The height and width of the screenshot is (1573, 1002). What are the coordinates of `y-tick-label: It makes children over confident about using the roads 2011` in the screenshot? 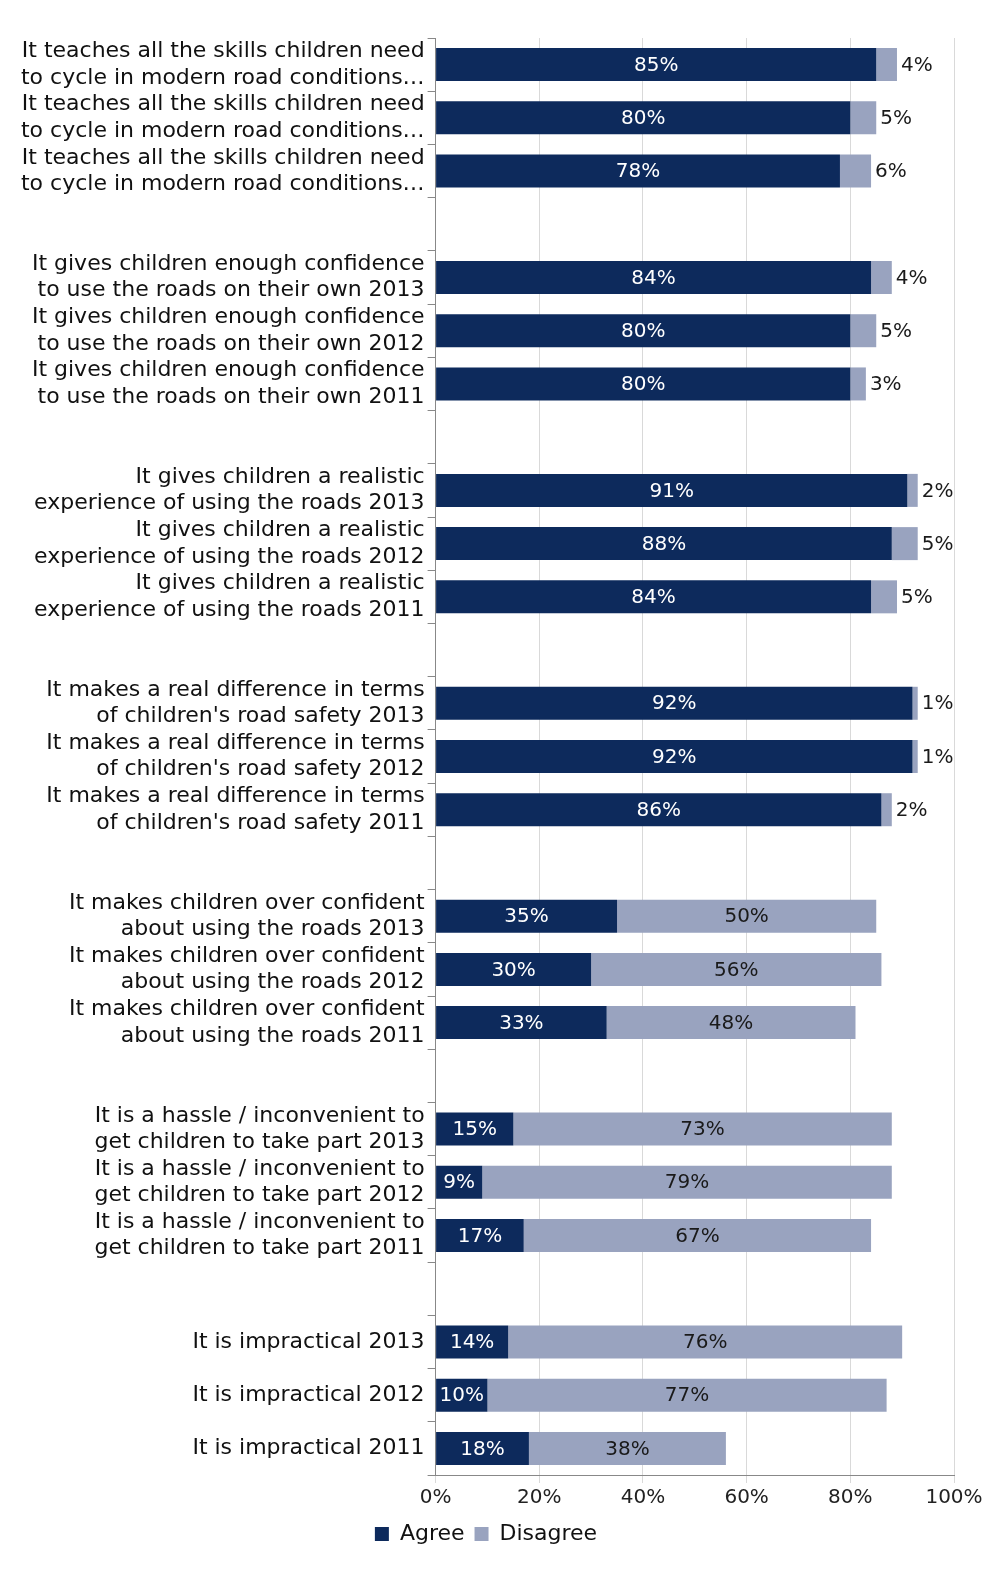 It's located at (246, 1021).